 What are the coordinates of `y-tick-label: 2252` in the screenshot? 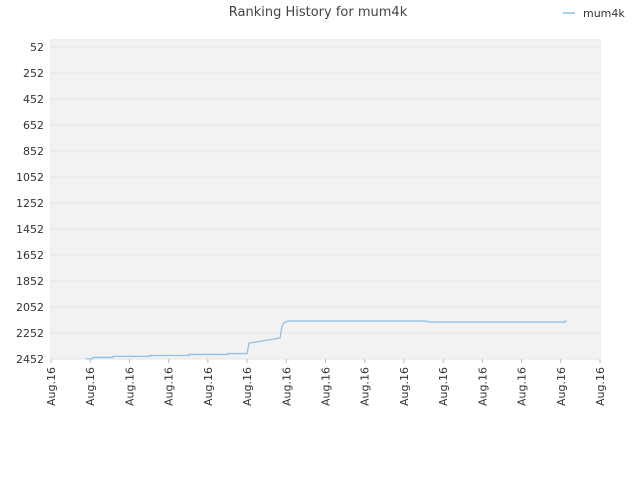 It's located at (30, 333).